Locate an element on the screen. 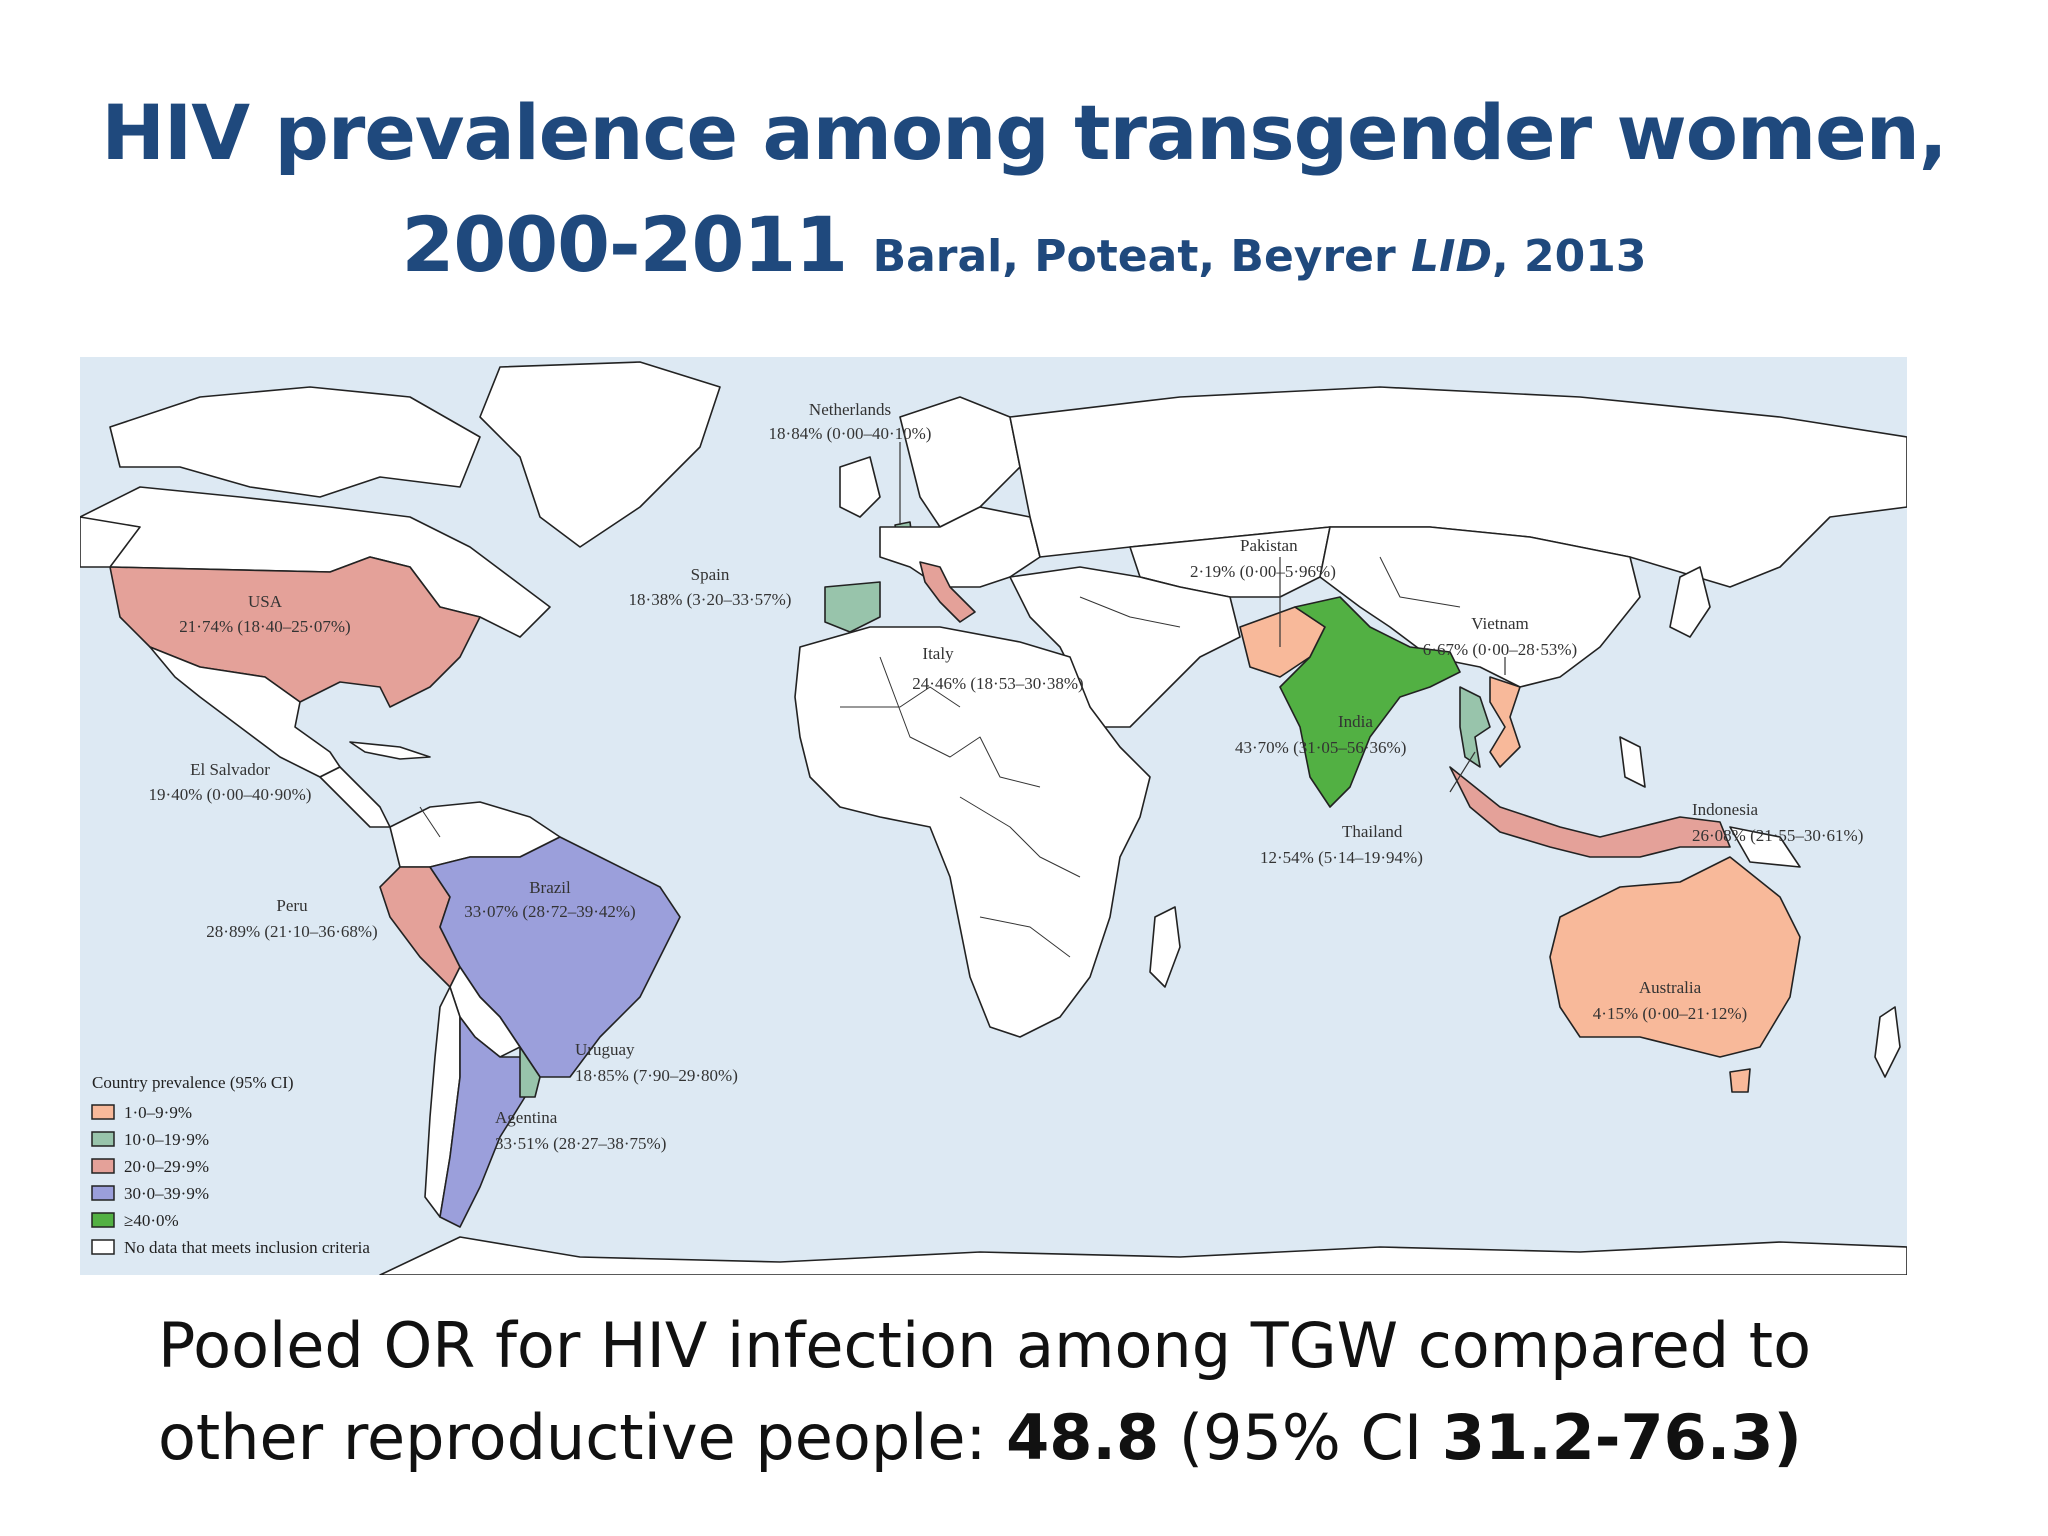 This screenshot has width=2048, height=1536. value-peru: 28·89% (21·10–36·68%) is located at coordinates (291, 931).